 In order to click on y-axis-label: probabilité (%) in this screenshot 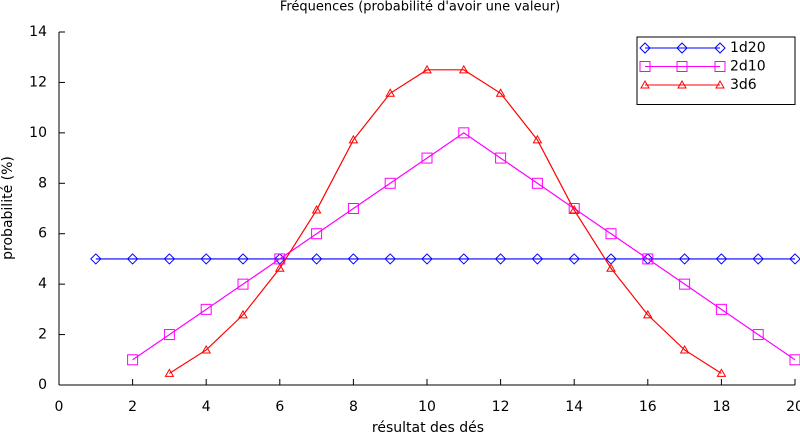, I will do `click(8, 208)`.